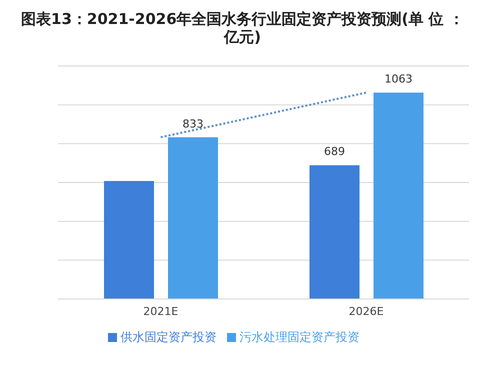  What do you see at coordinates (366, 311) in the screenshot?
I see `x-tick-label: 2026E` at bounding box center [366, 311].